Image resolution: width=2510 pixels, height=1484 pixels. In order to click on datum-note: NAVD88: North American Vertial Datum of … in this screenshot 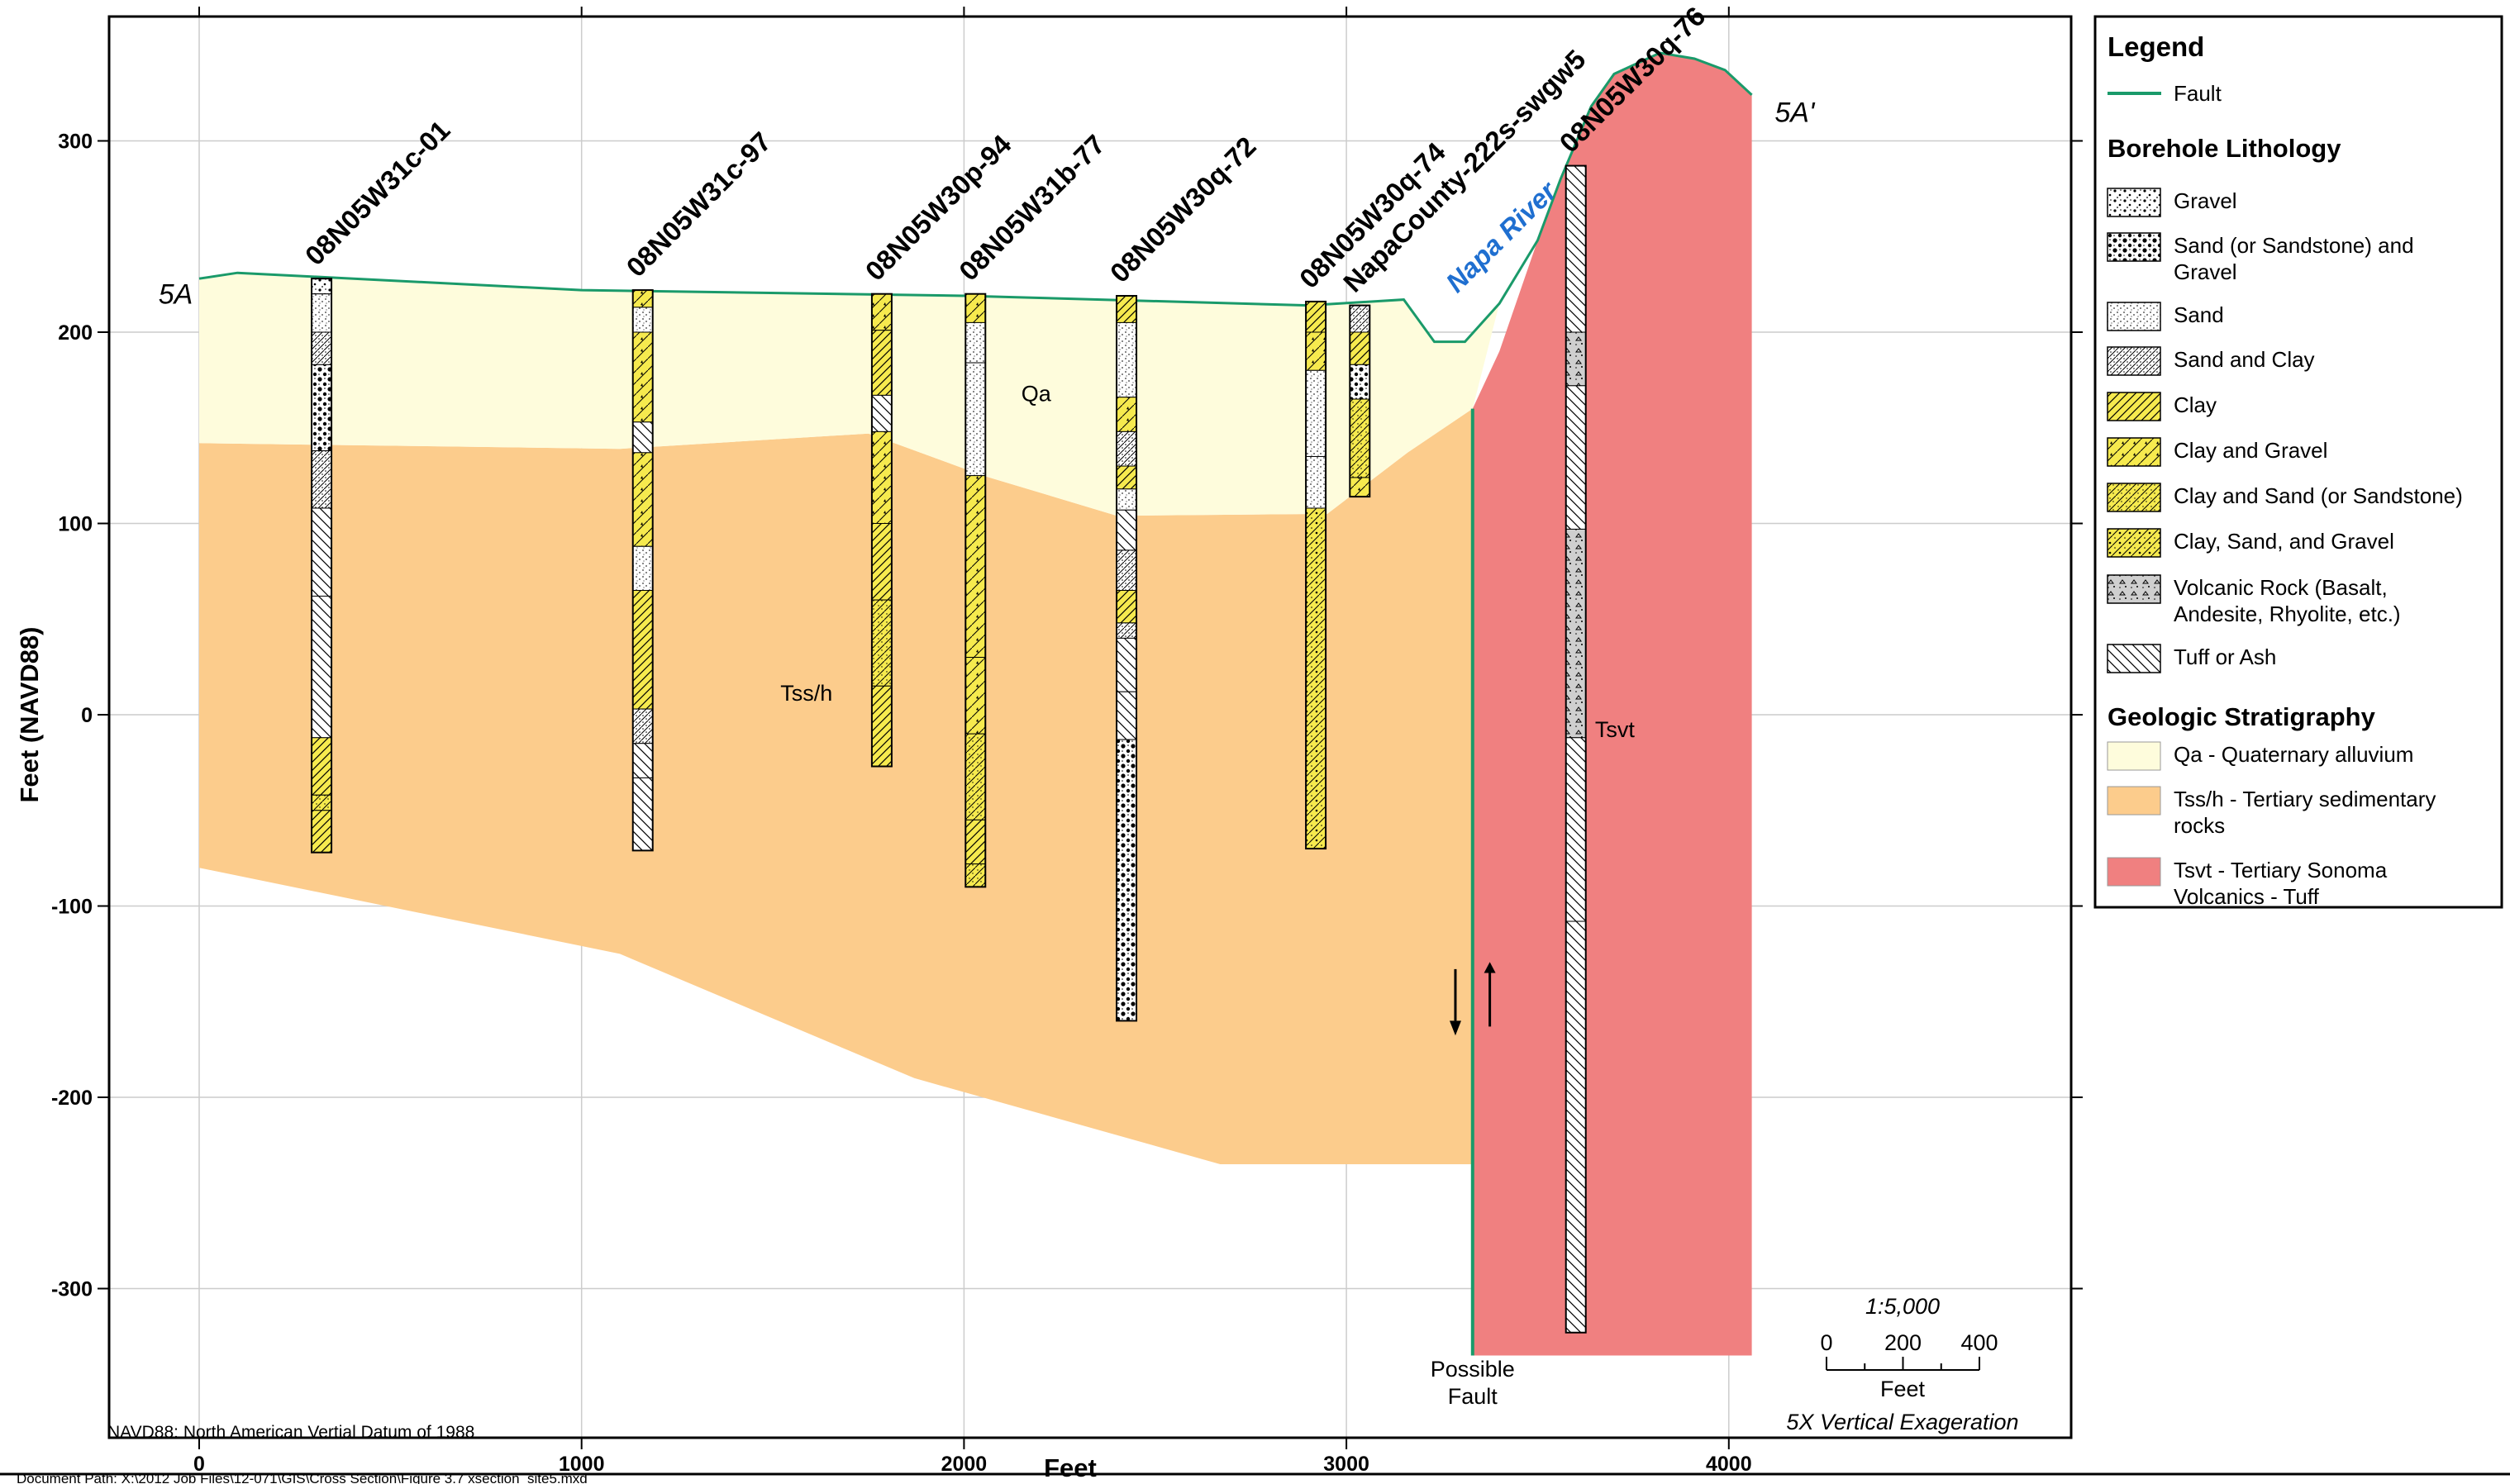, I will do `click(290, 1432)`.